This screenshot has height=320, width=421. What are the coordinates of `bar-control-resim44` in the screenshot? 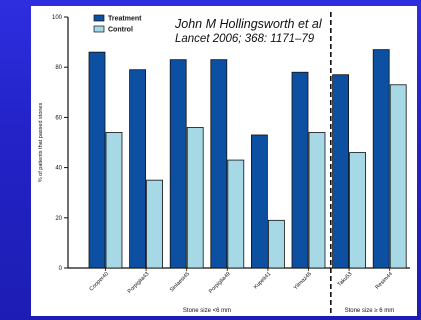 It's located at (398, 176).